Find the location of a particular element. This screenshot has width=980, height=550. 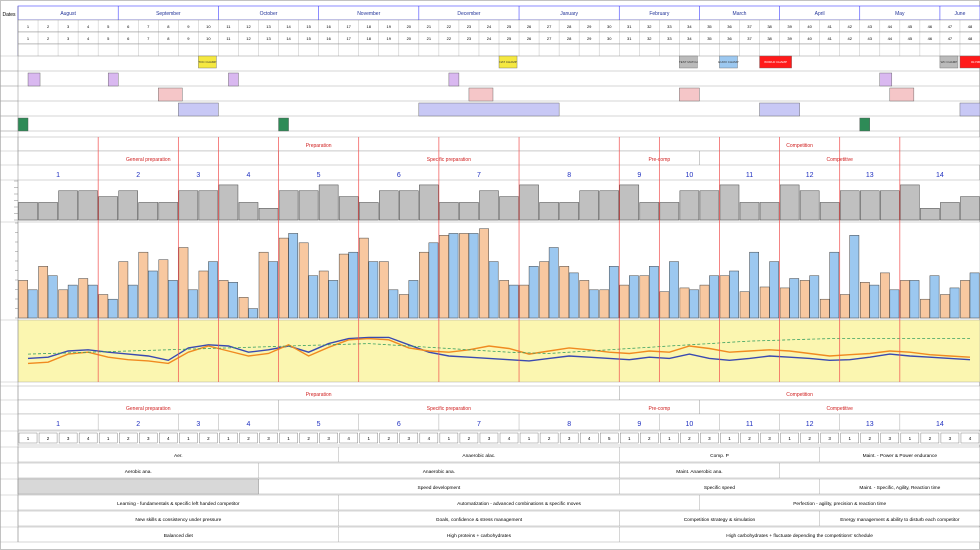

corner-label: Dates is located at coordinates (9, 15).